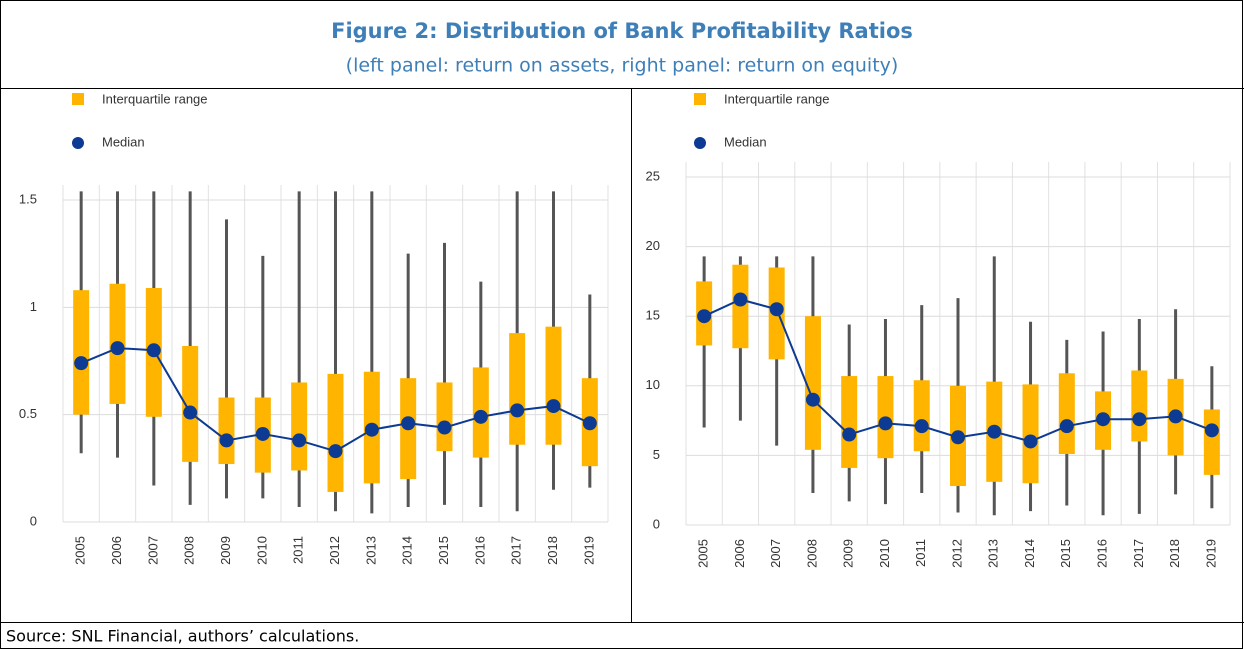  I want to click on y-tick-label: 20, so click(653, 245).